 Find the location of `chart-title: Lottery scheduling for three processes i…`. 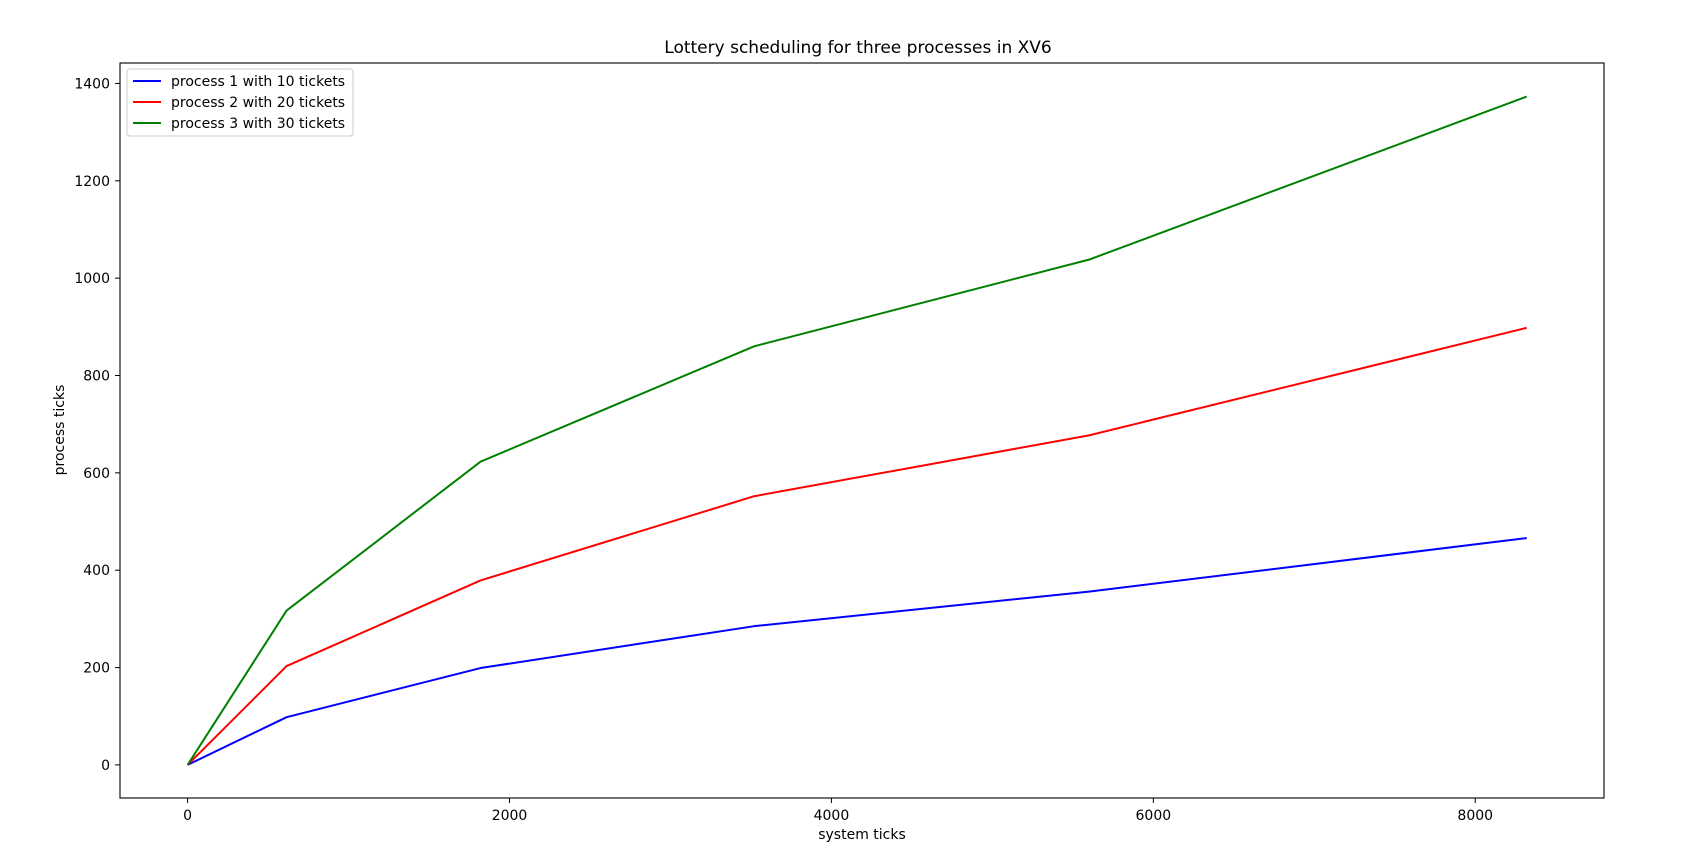

chart-title: Lottery scheduling for three processes i… is located at coordinates (857, 48).